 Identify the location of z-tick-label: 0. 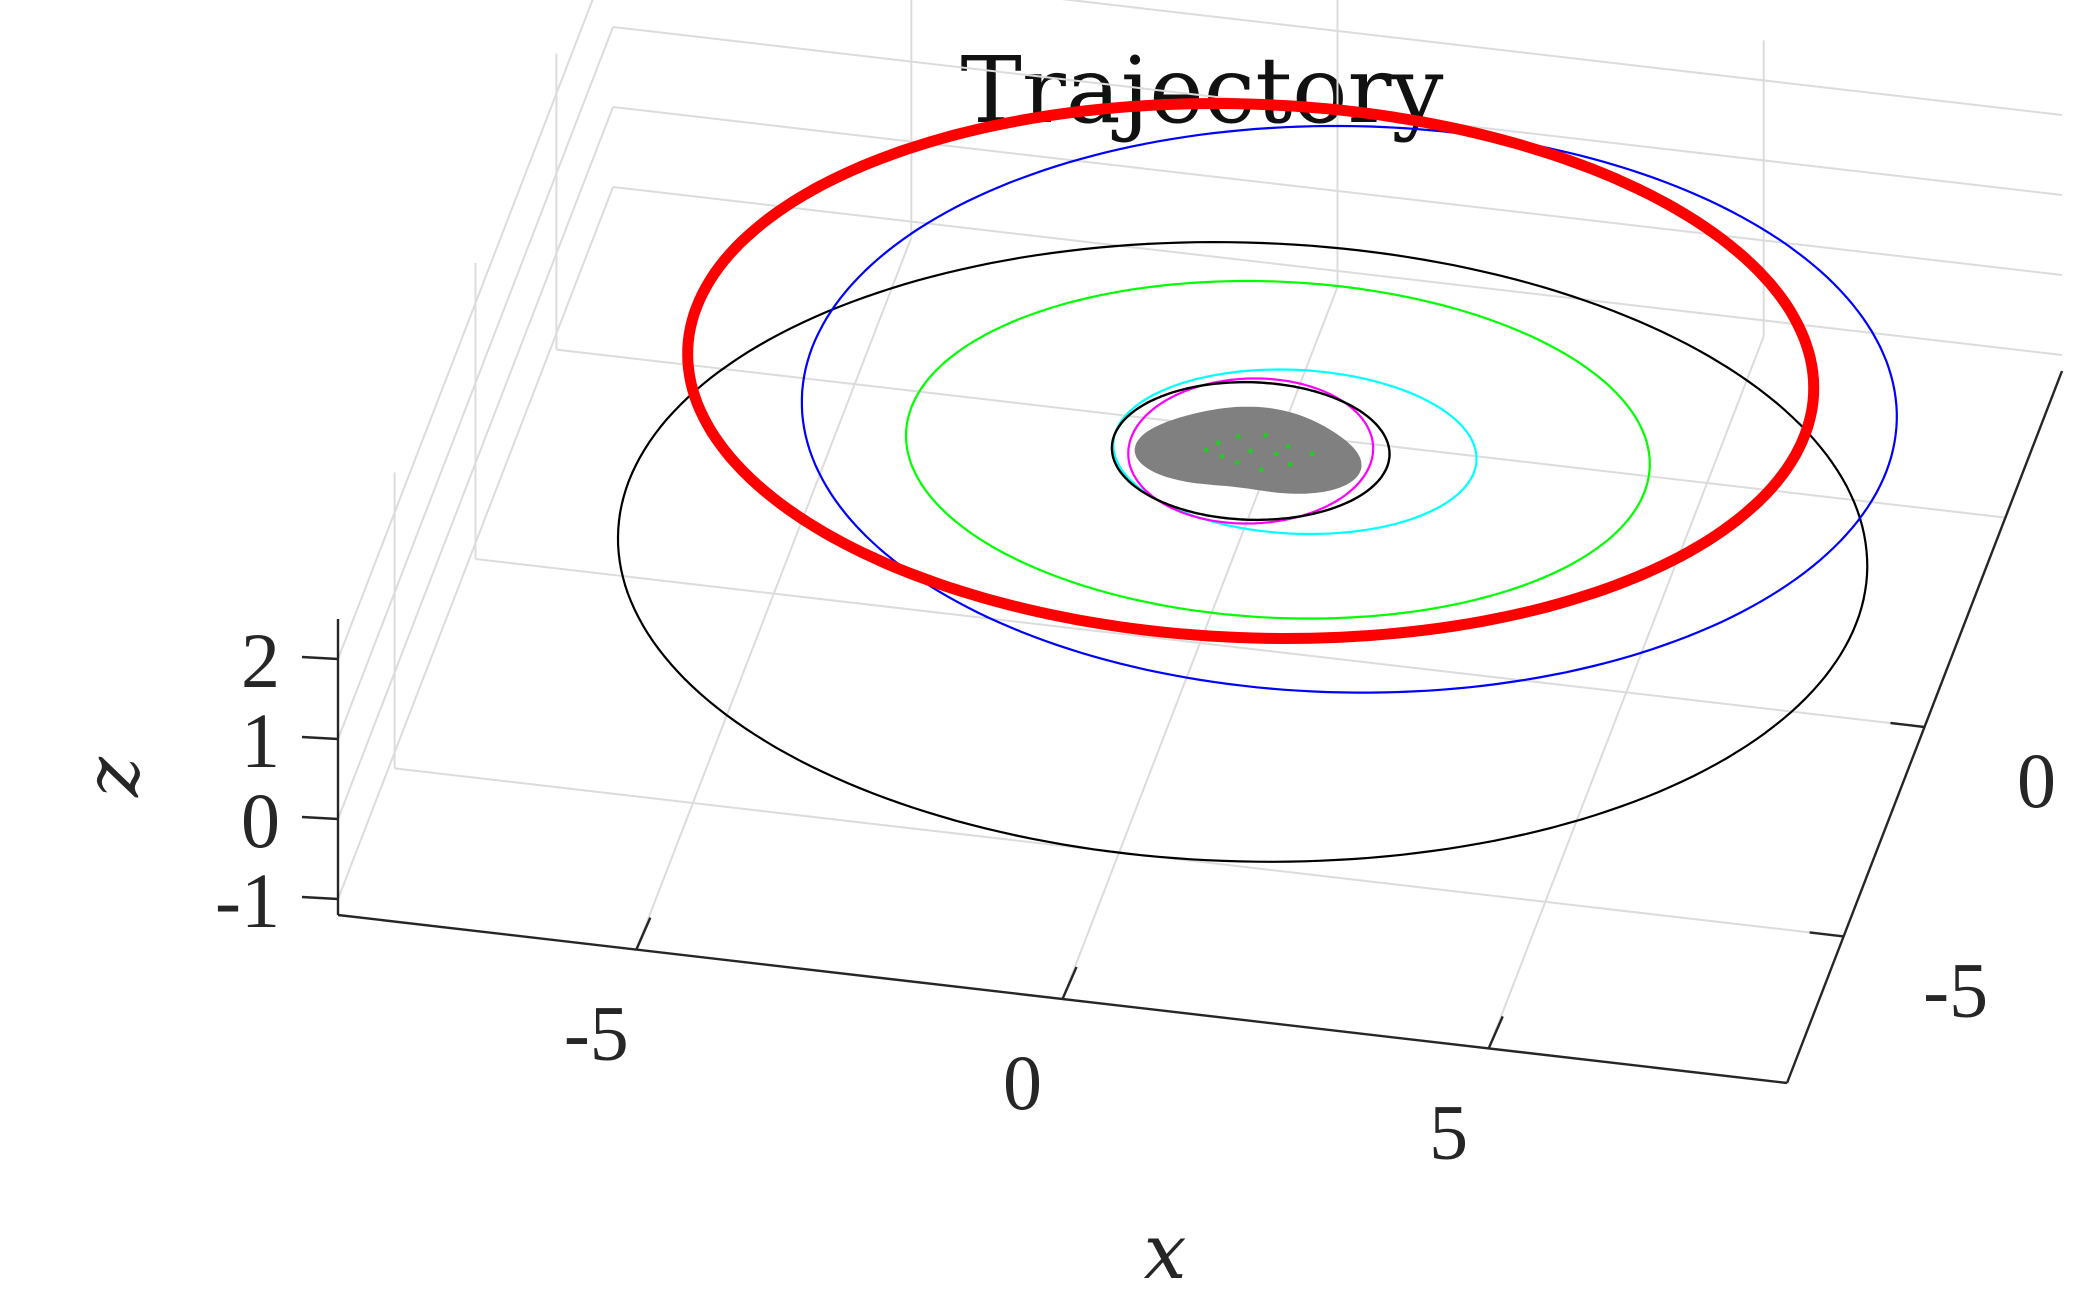
(260, 820).